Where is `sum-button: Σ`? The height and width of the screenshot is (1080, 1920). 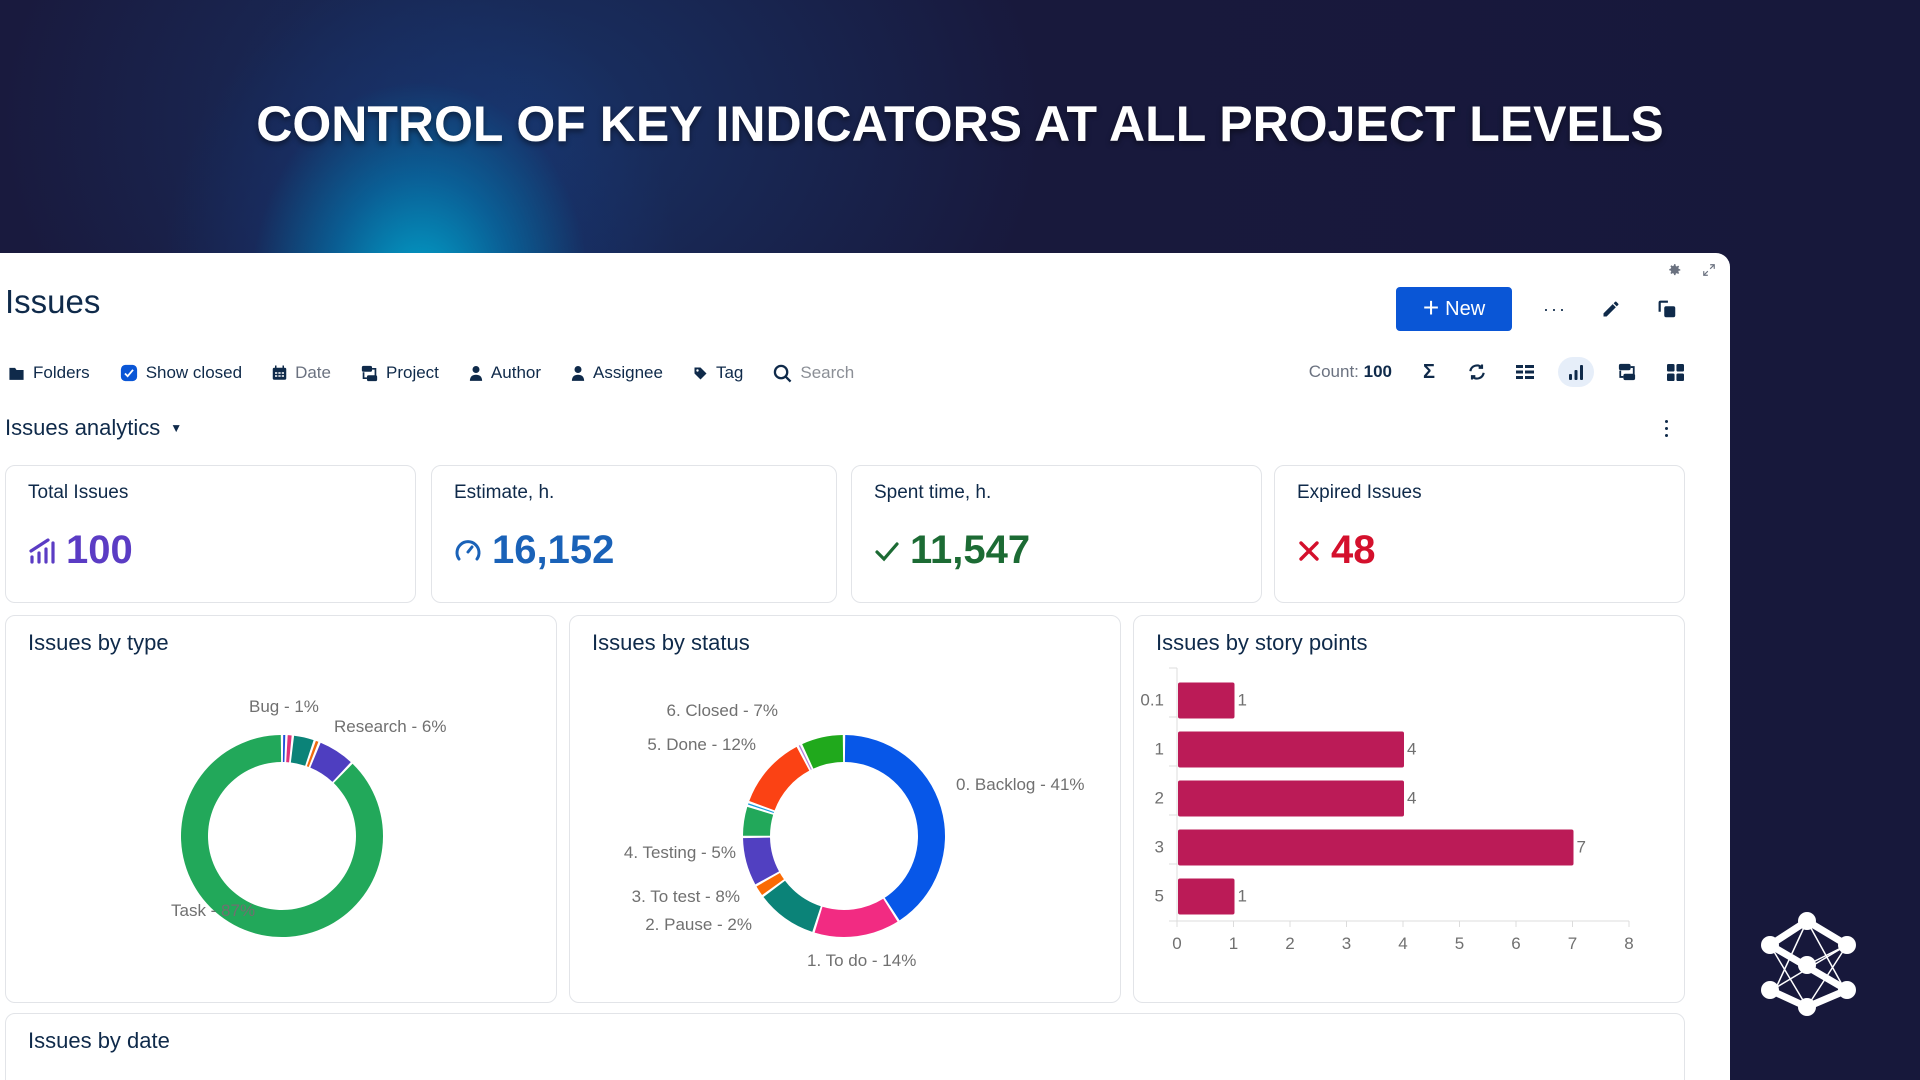 sum-button: Σ is located at coordinates (1429, 372).